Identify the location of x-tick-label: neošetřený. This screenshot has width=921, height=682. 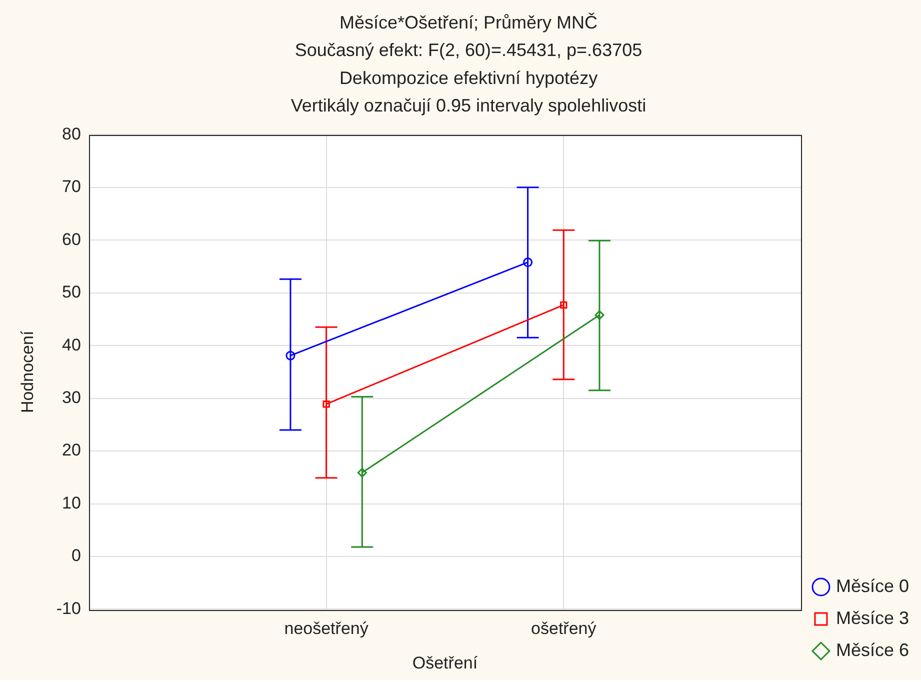
(326, 628).